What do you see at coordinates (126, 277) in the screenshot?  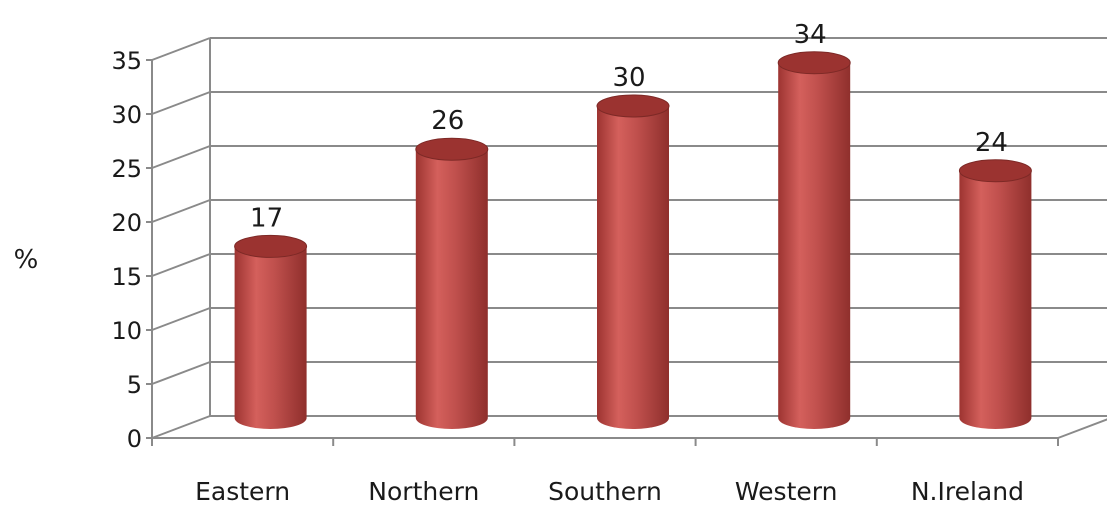 I see `y-tick-label: 15` at bounding box center [126, 277].